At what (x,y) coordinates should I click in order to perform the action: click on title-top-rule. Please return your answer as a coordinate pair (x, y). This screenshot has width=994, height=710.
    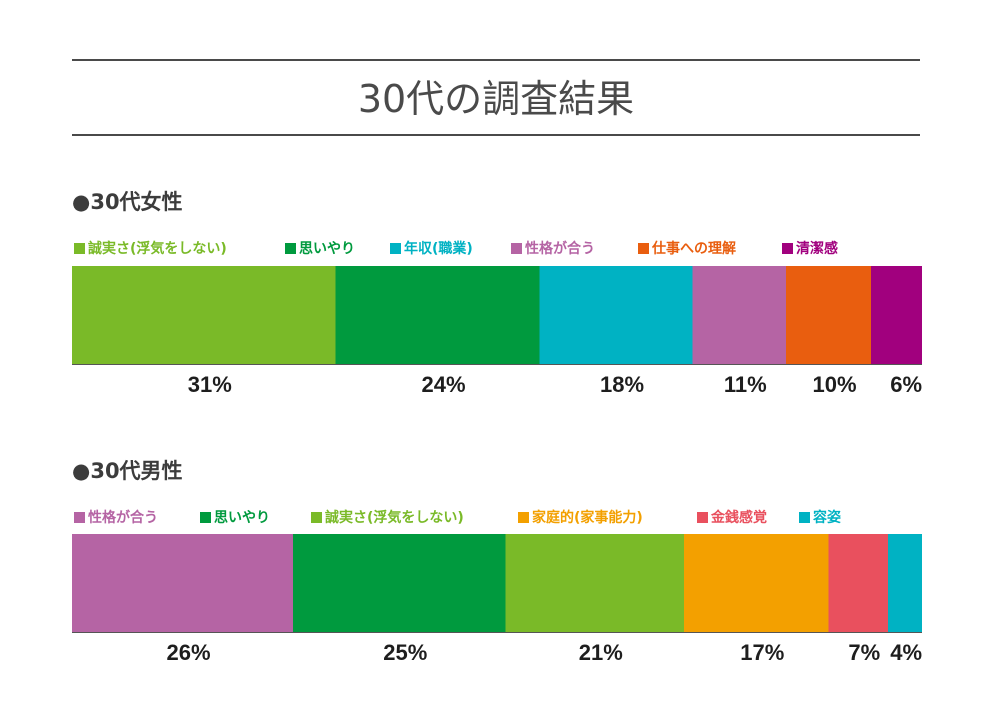
    Looking at the image, I should click on (496, 60).